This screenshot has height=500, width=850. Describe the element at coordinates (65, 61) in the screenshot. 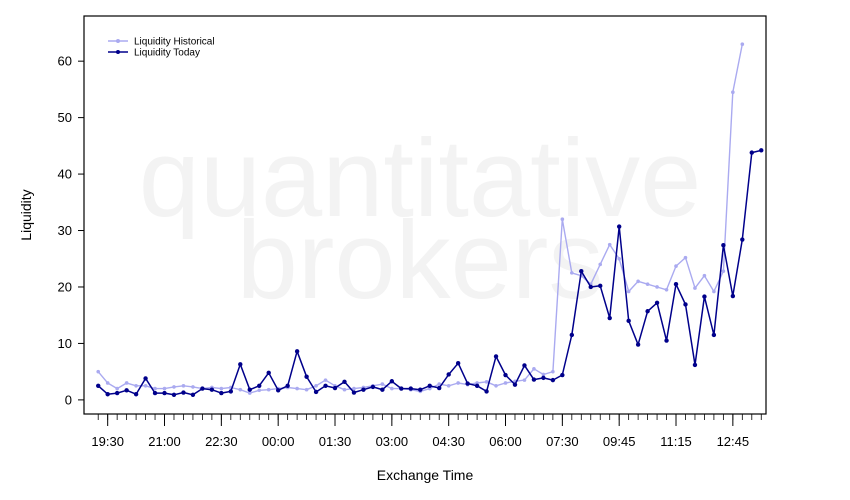

I see `y-tick-label: 60` at that location.